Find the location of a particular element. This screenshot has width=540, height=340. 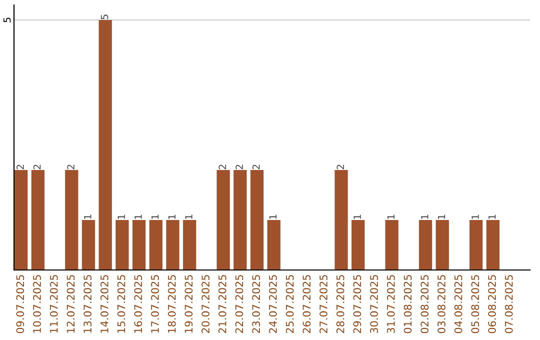

x-tick-label: 16.07.2025 is located at coordinates (138, 304).